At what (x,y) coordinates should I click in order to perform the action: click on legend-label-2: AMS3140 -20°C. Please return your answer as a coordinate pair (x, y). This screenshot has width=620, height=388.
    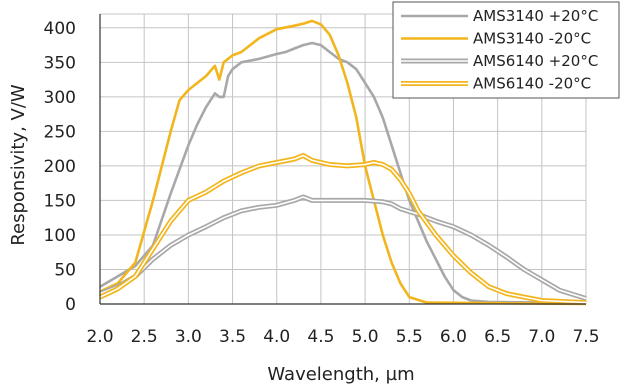
    Looking at the image, I should click on (532, 39).